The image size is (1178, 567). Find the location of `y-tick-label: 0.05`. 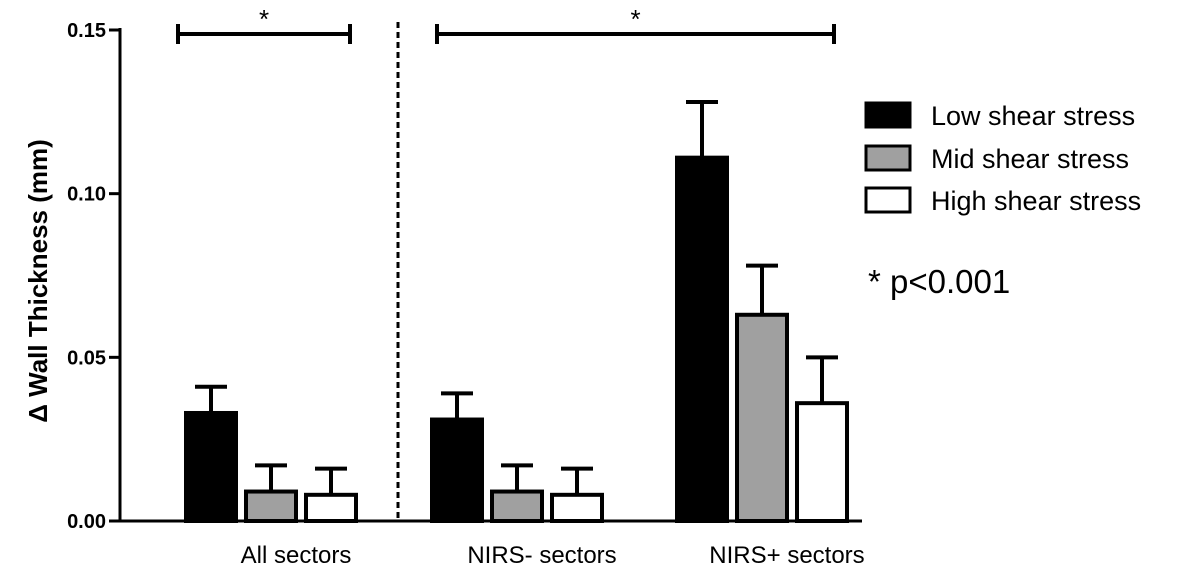

y-tick-label: 0.05 is located at coordinates (86, 358).